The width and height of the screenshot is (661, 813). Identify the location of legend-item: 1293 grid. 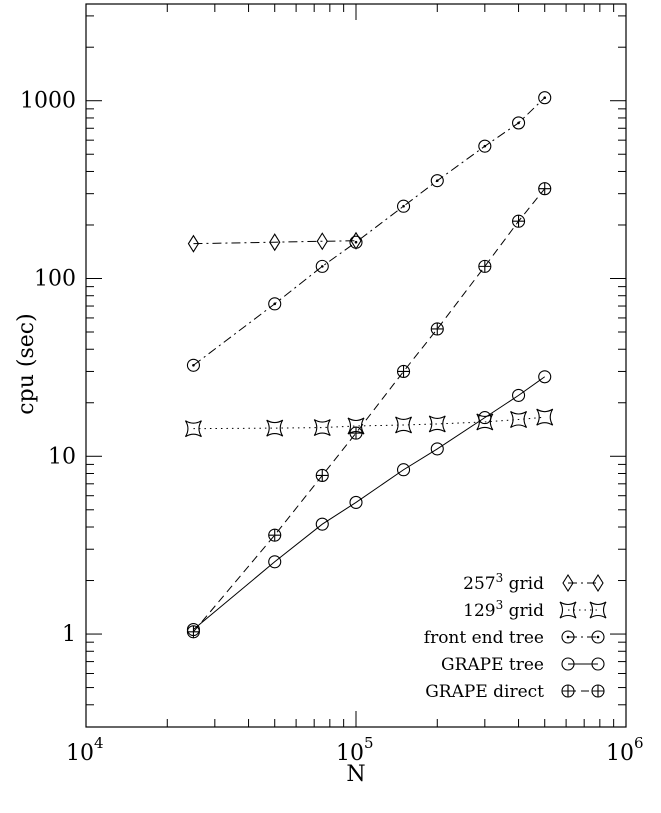
(535, 609).